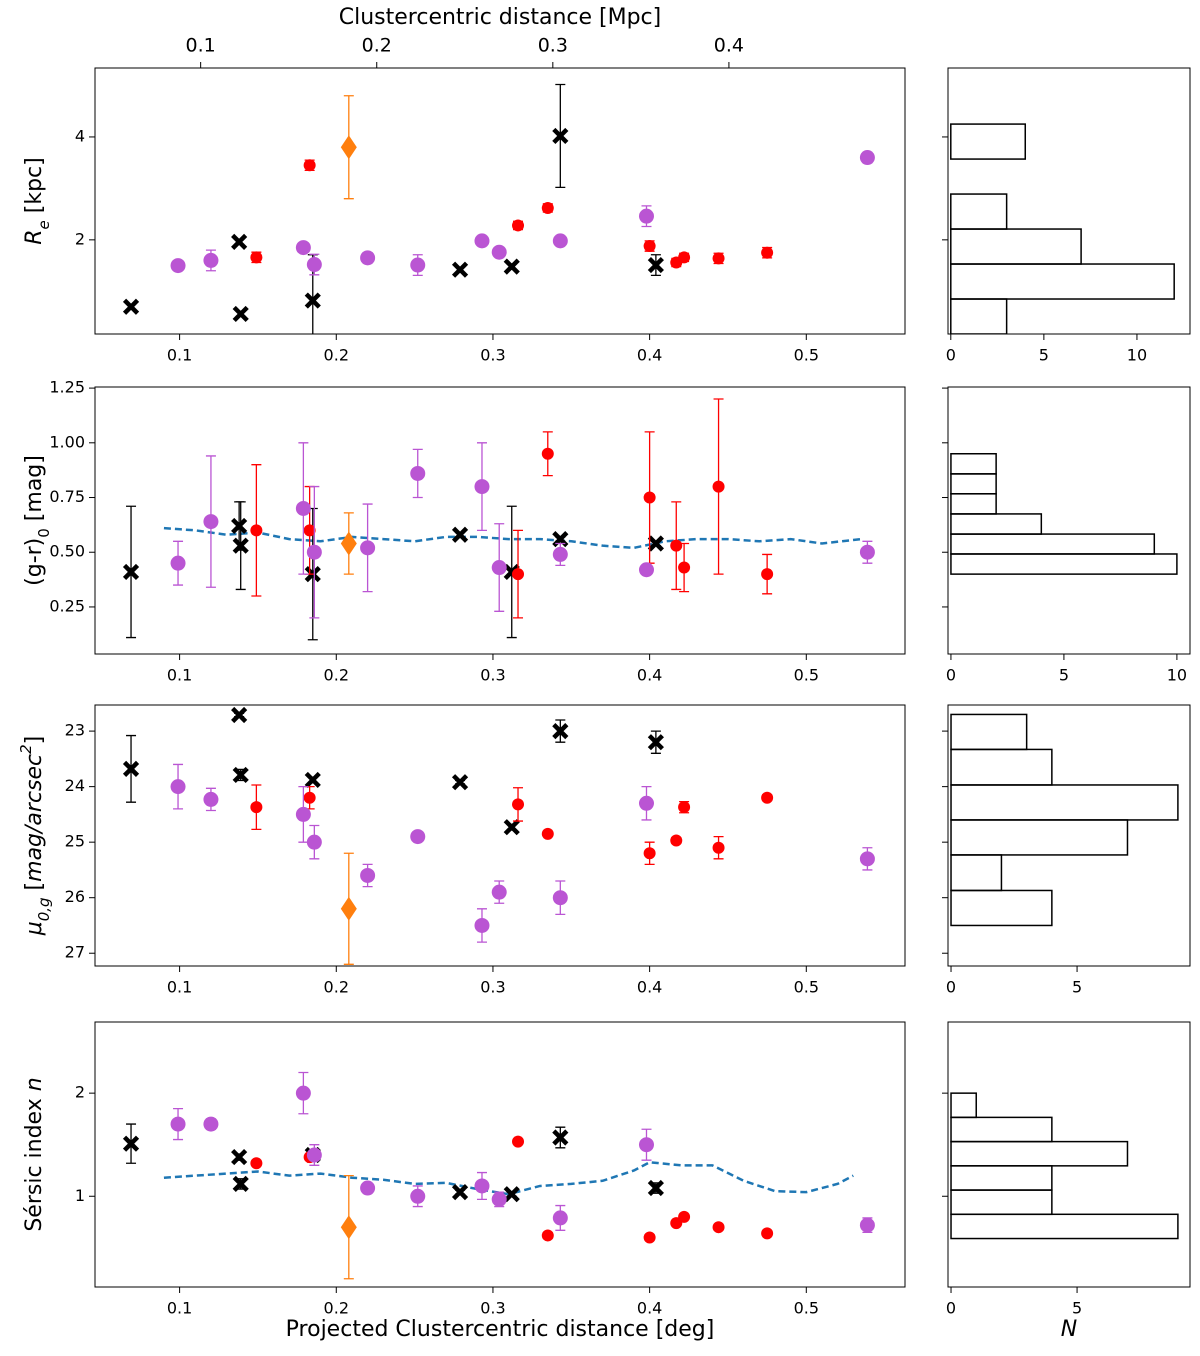 This screenshot has height=1356, width=1200. What do you see at coordinates (1137, 355) in the screenshot?
I see `x-tick-label: 10` at bounding box center [1137, 355].